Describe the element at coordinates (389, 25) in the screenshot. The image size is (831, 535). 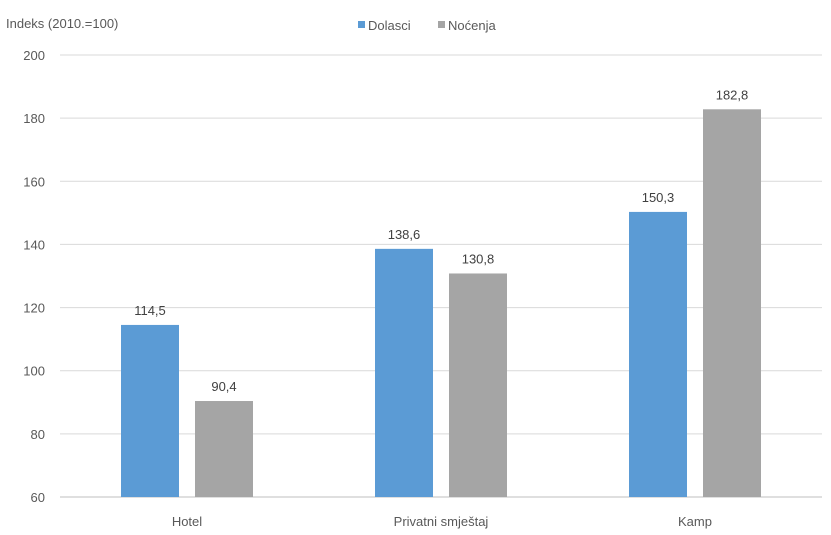
I see `legend-label-dolasci: Dolasci` at that location.